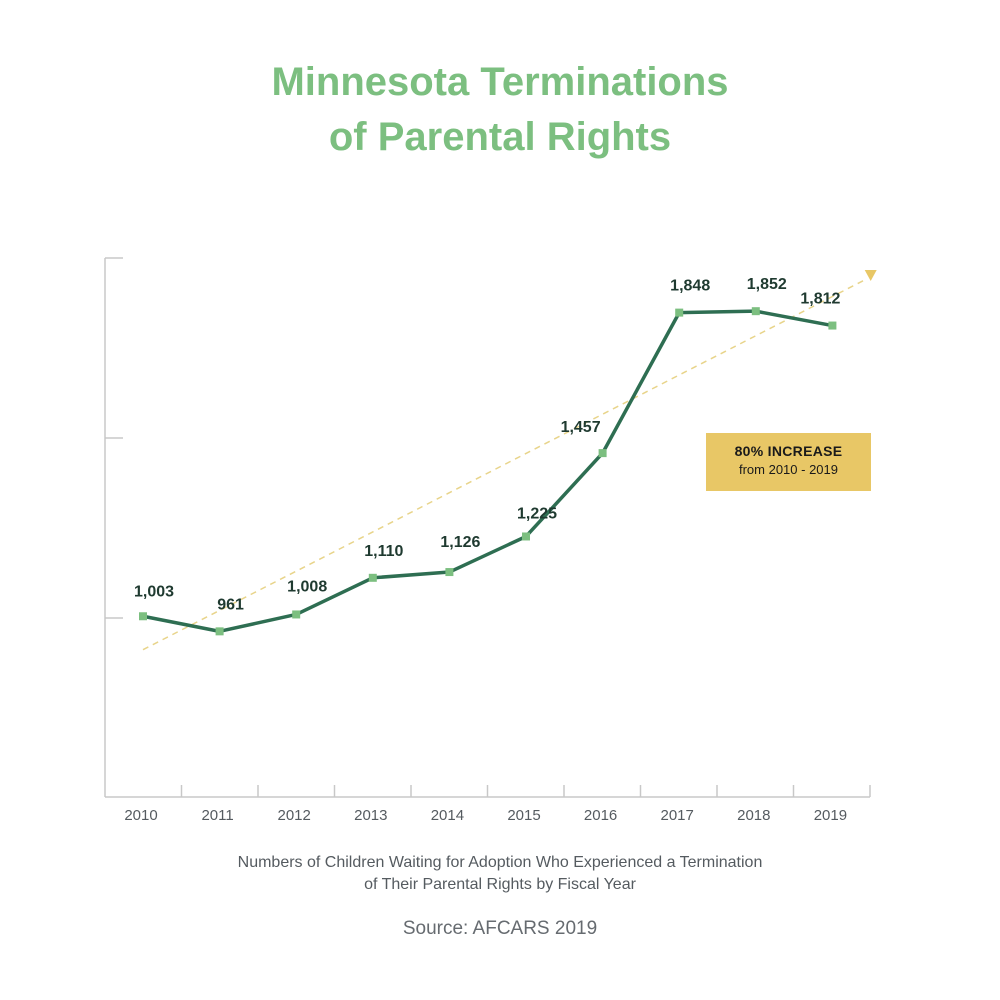 This screenshot has width=1000, height=1000. Describe the element at coordinates (370, 815) in the screenshot. I see `x-tick-label-2013: 2013` at that location.